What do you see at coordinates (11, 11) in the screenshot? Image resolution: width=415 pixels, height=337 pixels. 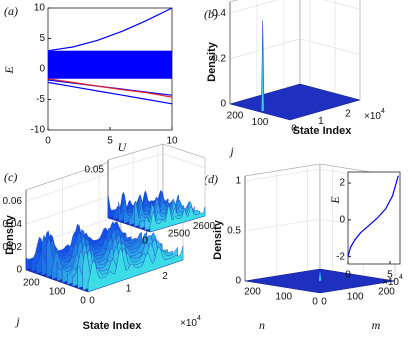 I see `panel-label: (a)` at bounding box center [11, 11].